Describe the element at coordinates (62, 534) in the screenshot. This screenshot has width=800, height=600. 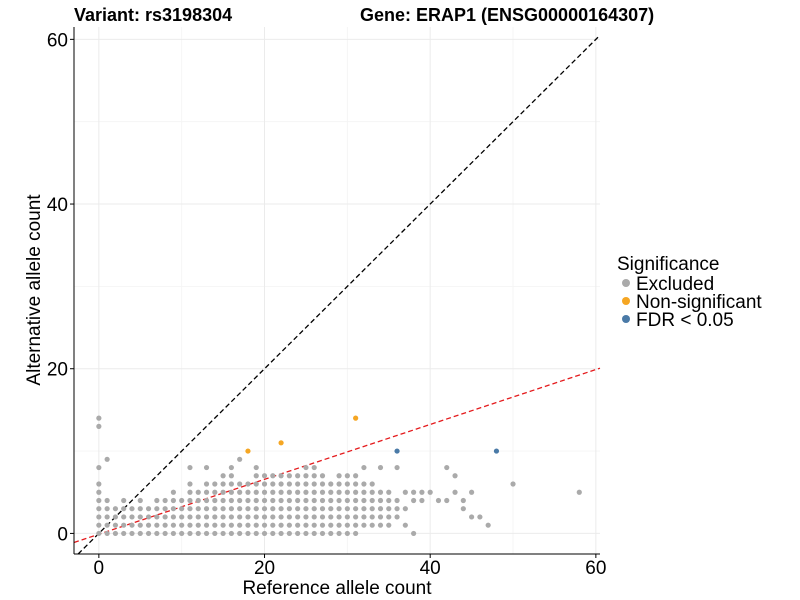
I see `y-tick-label: 0` at that location.